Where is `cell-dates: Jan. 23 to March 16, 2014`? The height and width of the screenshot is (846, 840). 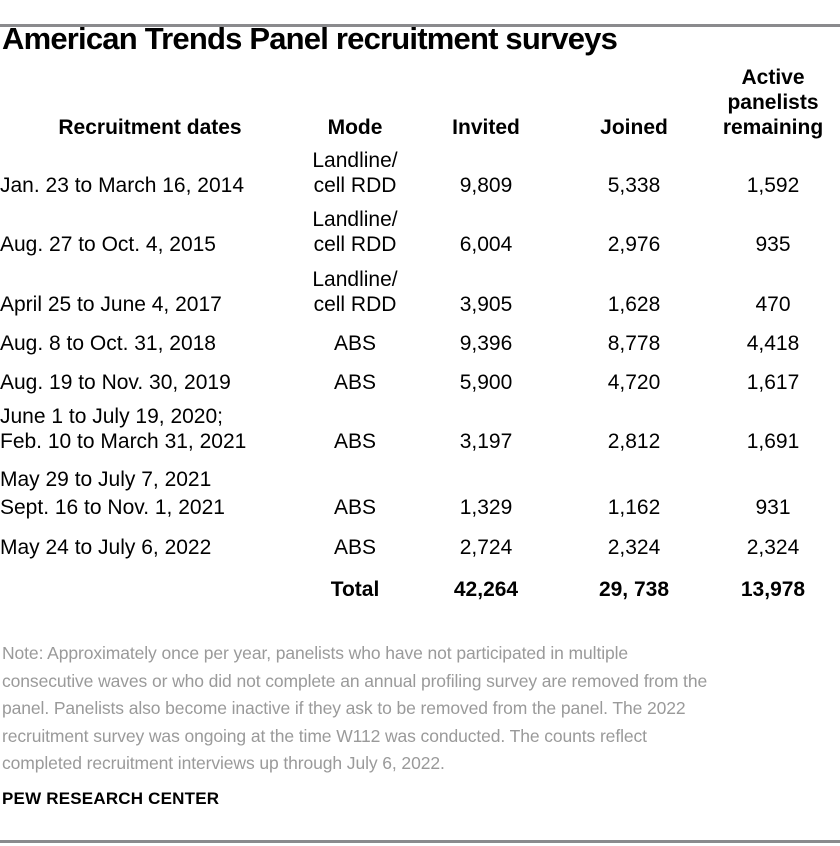 cell-dates: Jan. 23 to March 16, 2014 is located at coordinates (122, 185).